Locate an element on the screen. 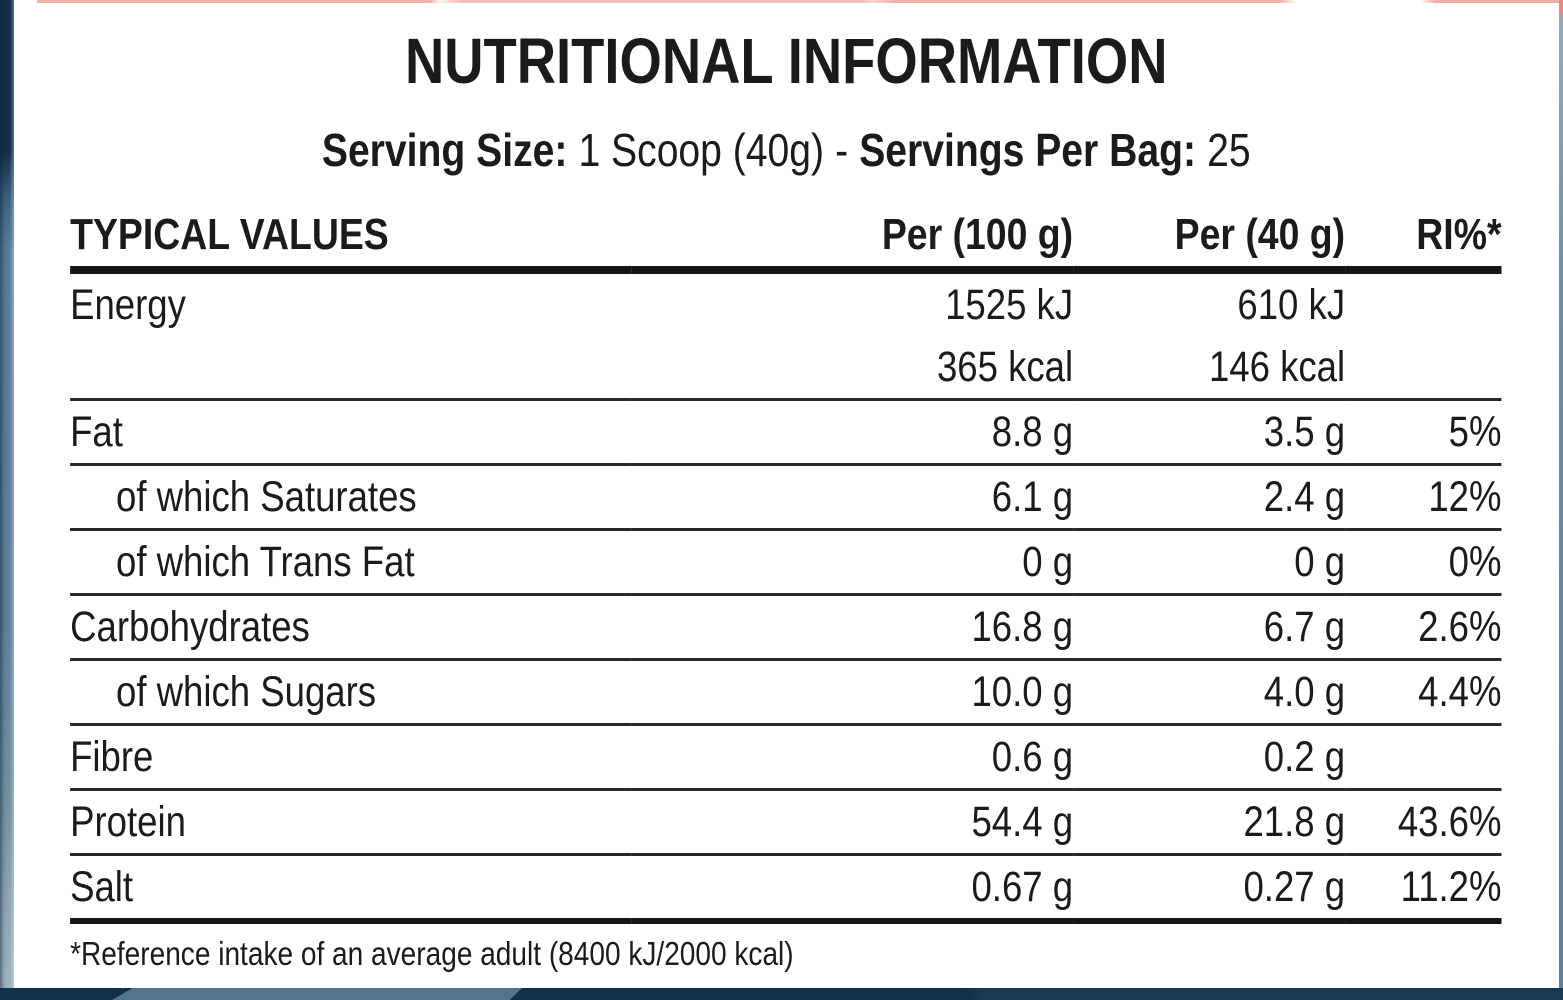 The height and width of the screenshot is (1000, 1563). row-label: Energy is located at coordinates (351, 335).